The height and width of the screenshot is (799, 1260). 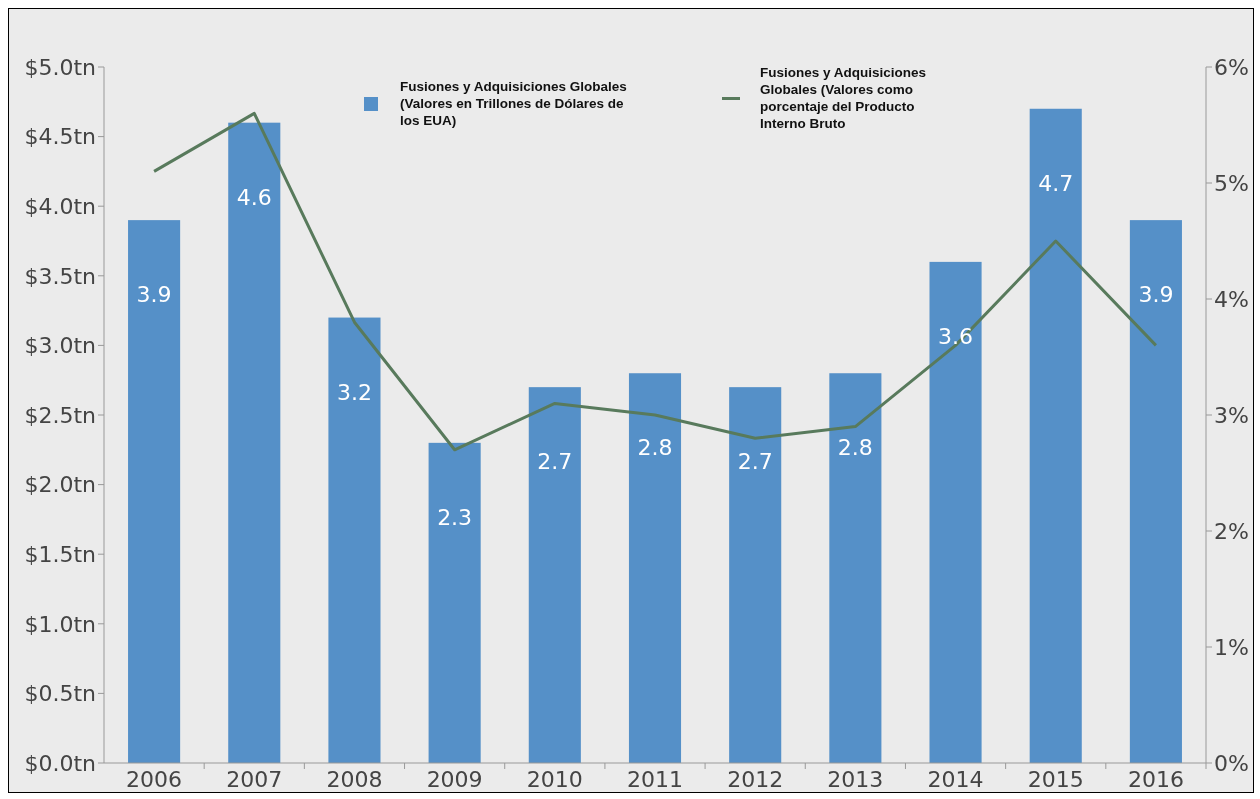 What do you see at coordinates (254, 197) in the screenshot?
I see `data-label: 4.6` at bounding box center [254, 197].